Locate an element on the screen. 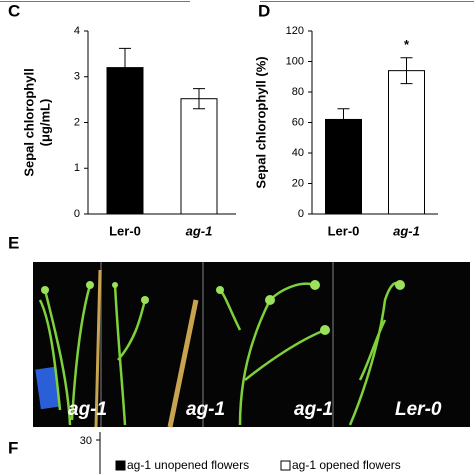  panel-label: D is located at coordinates (264, 10).